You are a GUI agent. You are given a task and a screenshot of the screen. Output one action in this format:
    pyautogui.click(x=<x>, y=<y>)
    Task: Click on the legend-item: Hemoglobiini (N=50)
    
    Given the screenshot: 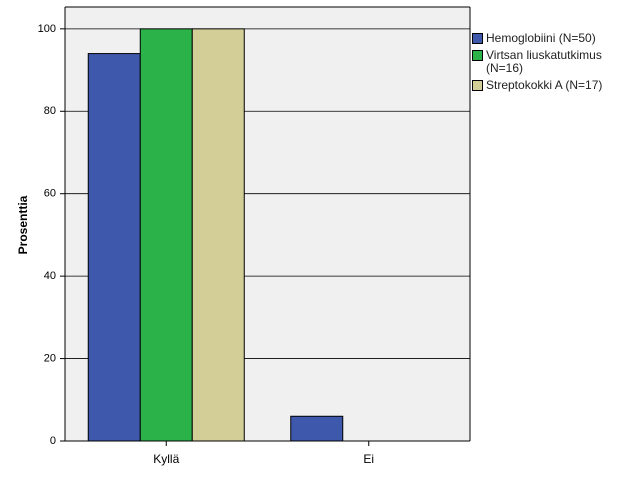 What is the action you would take?
    pyautogui.click(x=545, y=38)
    